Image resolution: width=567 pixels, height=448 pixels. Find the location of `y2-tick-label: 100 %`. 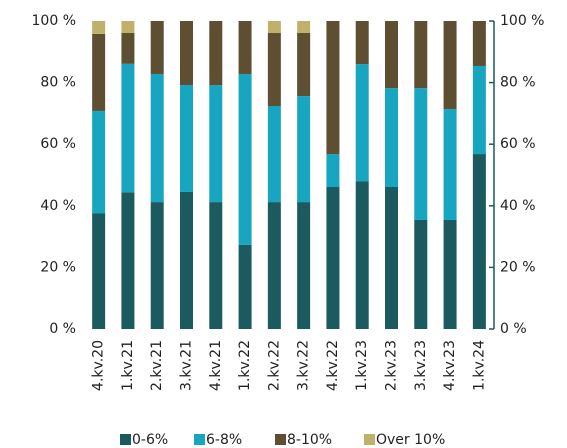

y2-tick-label: 100 % is located at coordinates (522, 21).